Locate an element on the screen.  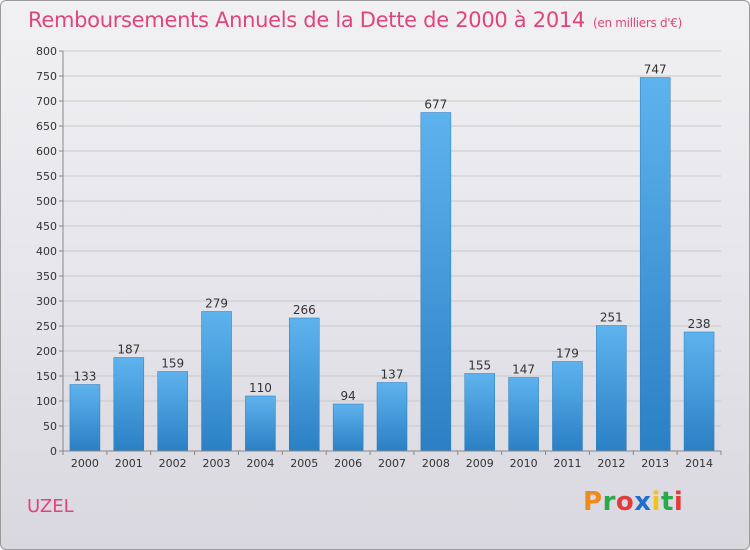
x-tick-label: 2009 is located at coordinates (480, 463).